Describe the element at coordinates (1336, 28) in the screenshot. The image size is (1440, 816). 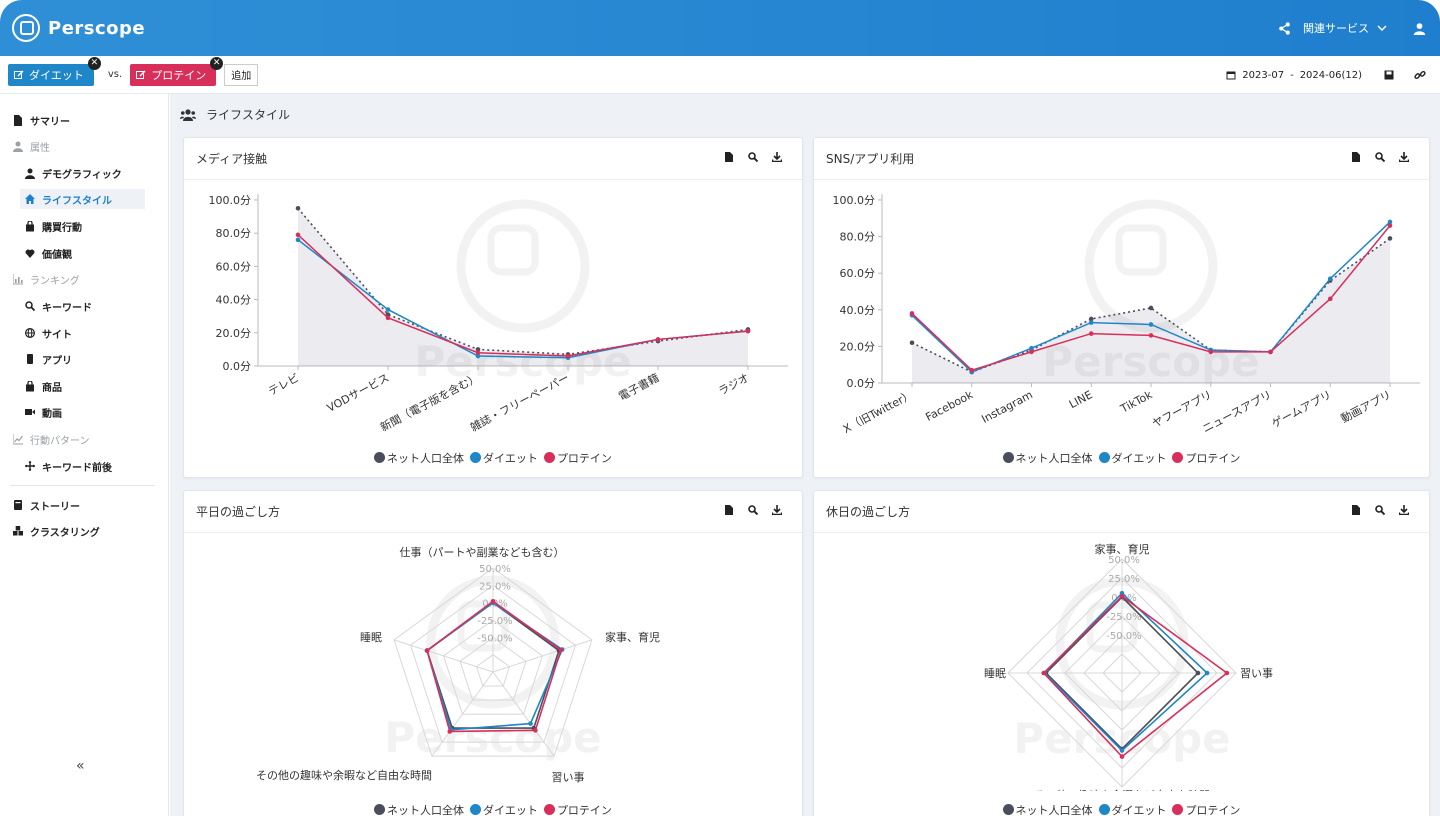
I see `related-services-menu: 関連サービス` at that location.